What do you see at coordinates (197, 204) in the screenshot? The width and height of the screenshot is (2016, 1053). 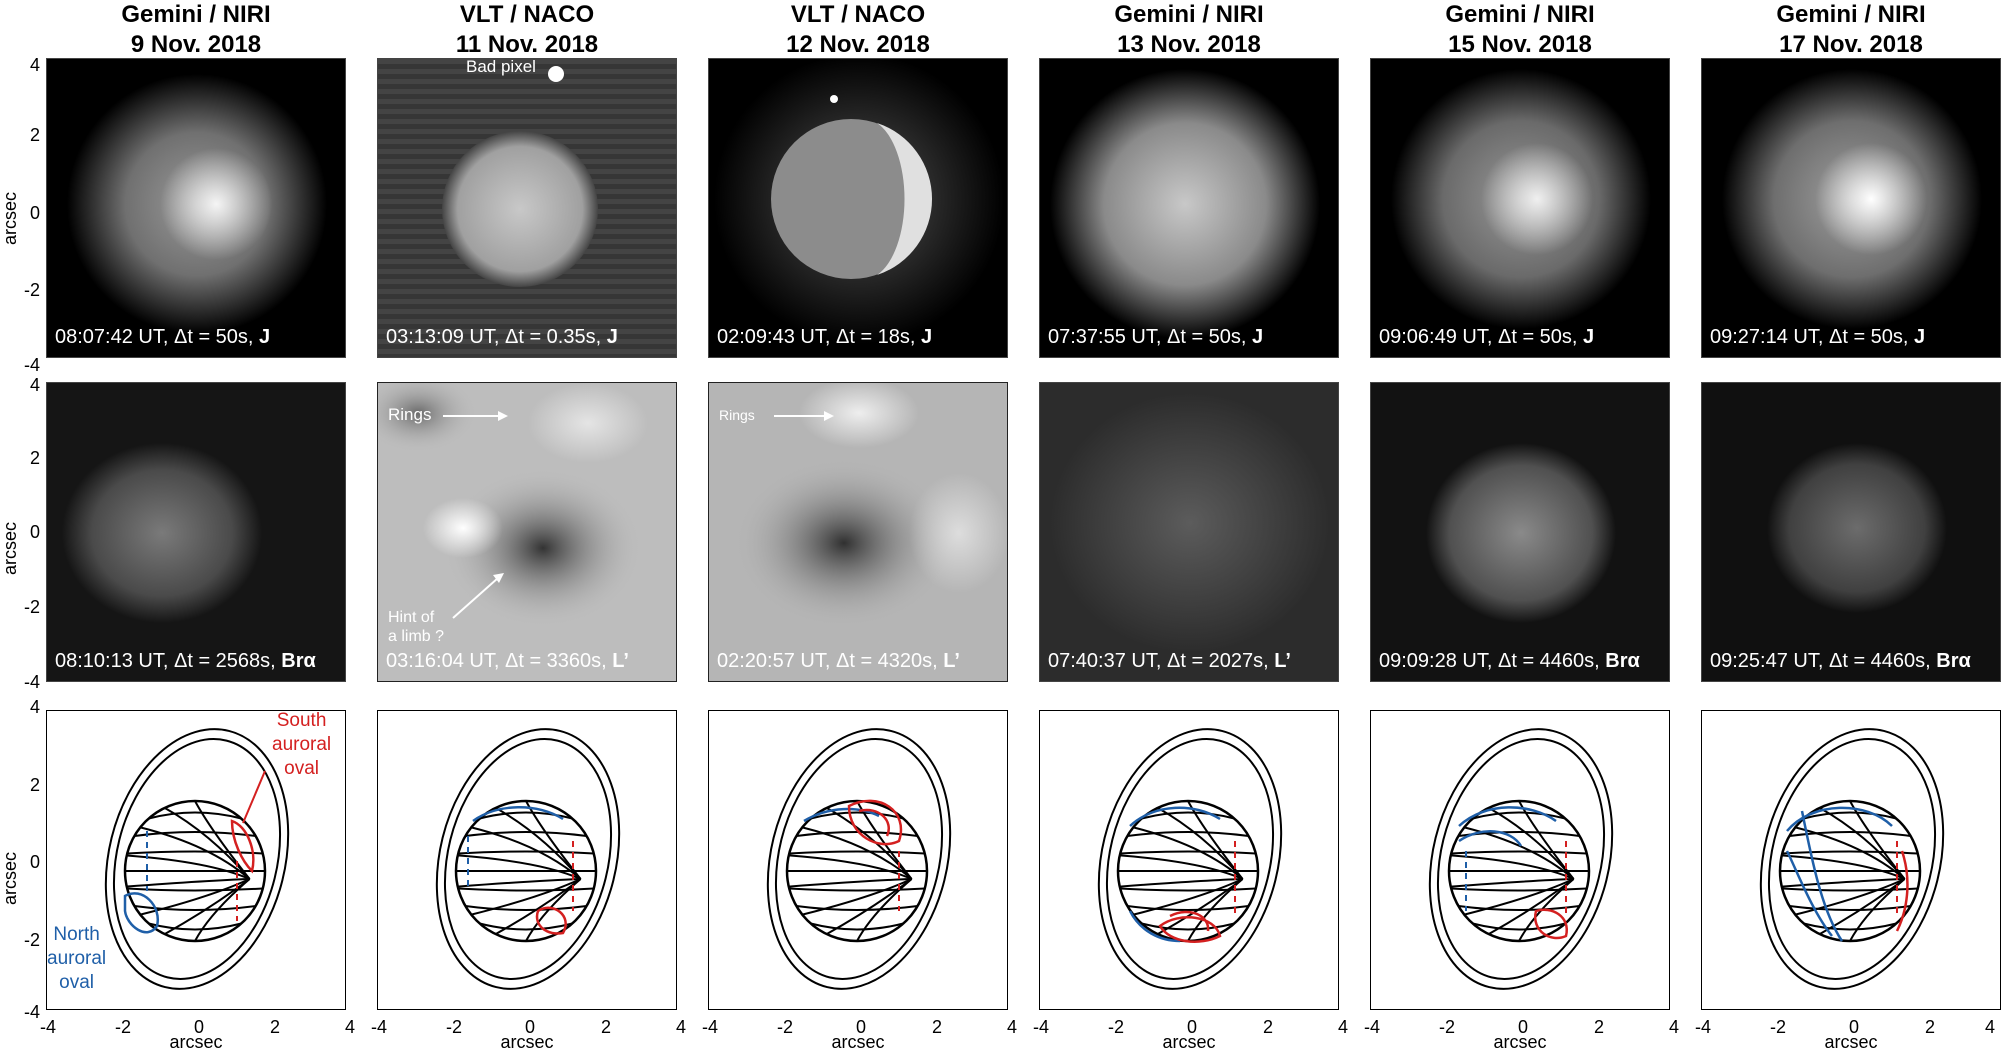 I see `planet-bright-limb` at bounding box center [197, 204].